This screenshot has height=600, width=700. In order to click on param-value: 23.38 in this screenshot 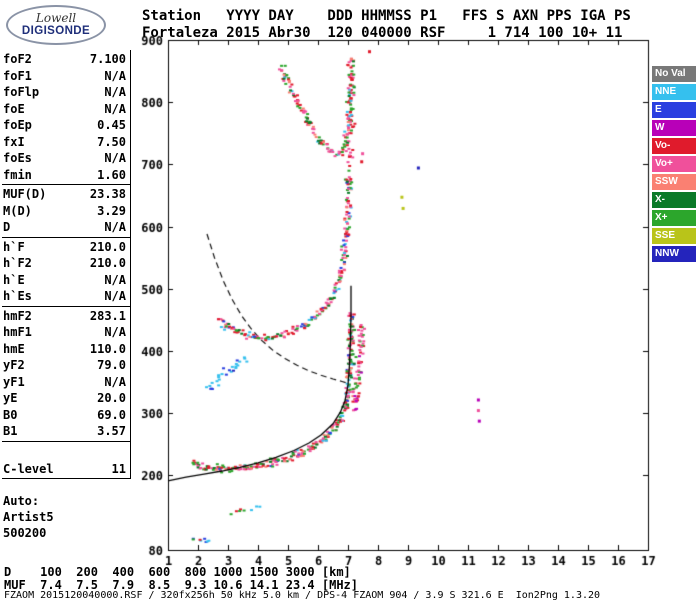, I will do `click(107, 194)`.